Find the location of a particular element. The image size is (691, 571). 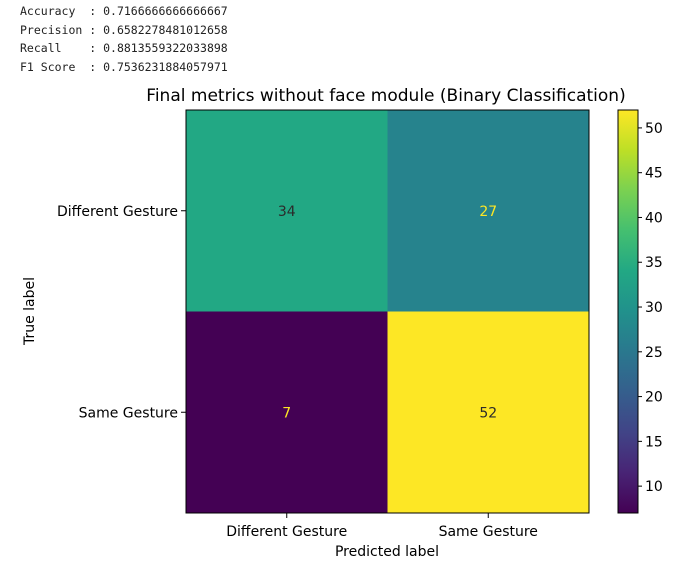

colorbar-tick-label: 15 is located at coordinates (654, 442).